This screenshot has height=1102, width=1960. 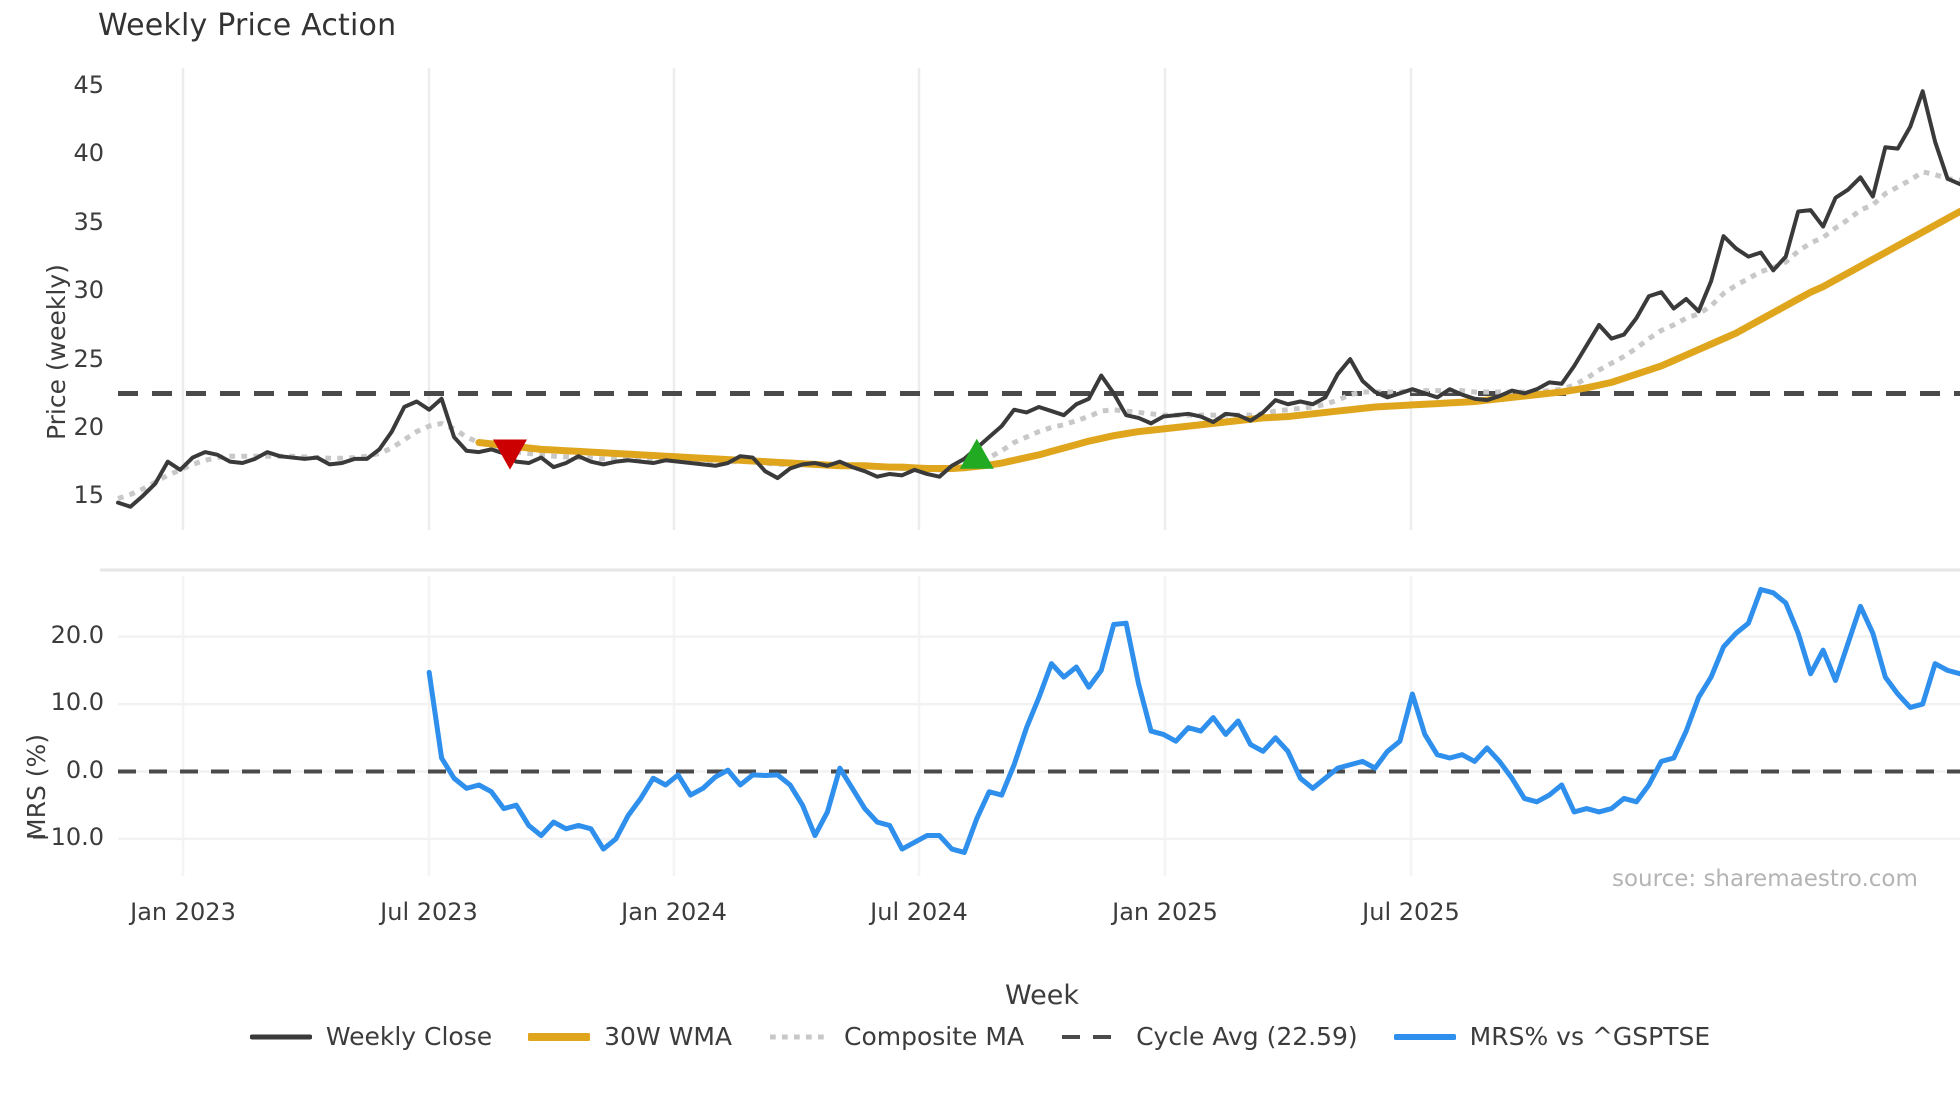 I want to click on legend-label: Cycle Avg (22.59), so click(x=1247, y=1036).